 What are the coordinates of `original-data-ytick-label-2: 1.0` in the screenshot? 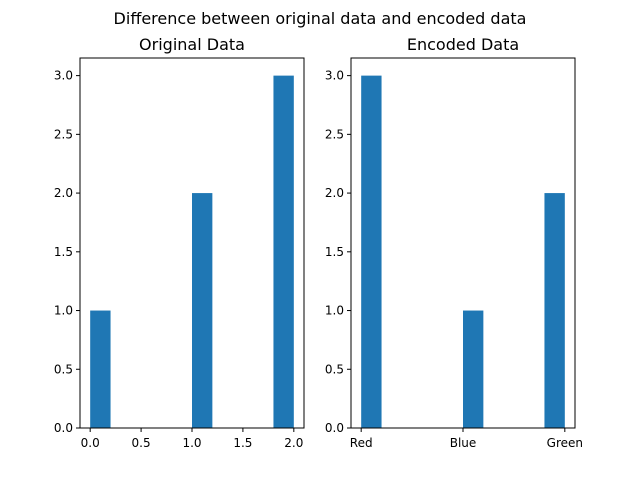 It's located at (63, 311).